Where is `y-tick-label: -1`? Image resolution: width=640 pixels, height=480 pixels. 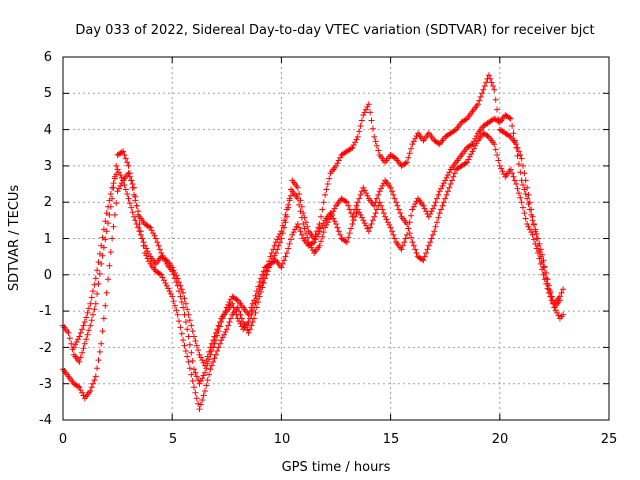
y-tick-label: -1 is located at coordinates (45, 311).